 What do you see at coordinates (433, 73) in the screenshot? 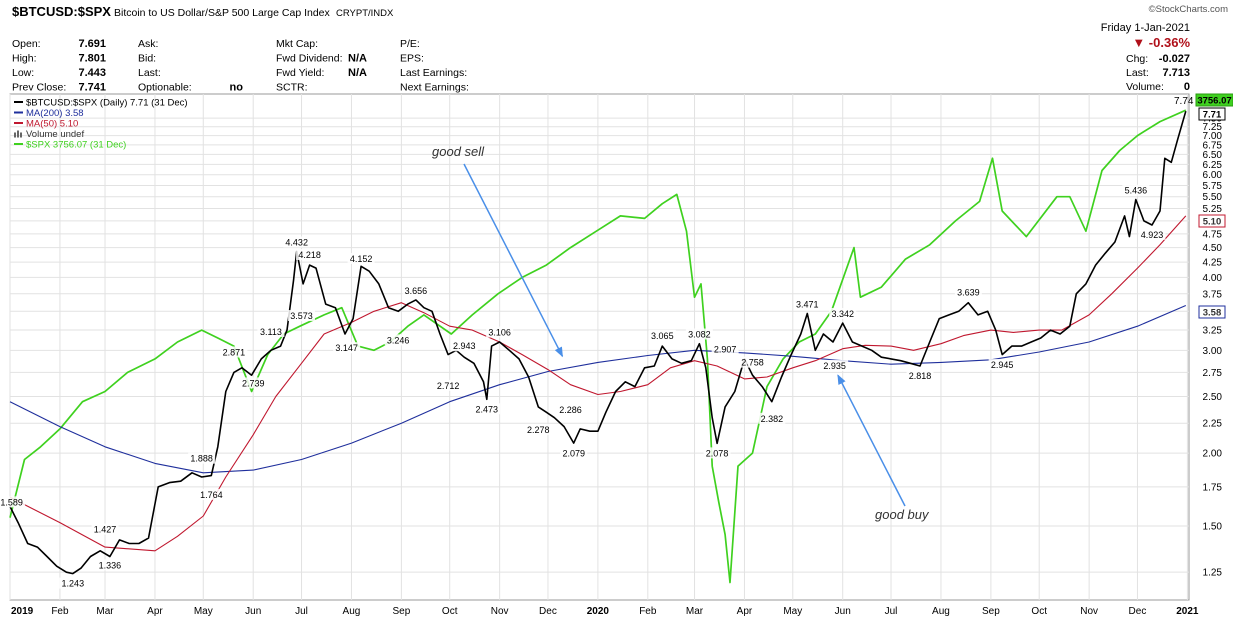
I see `info-label: Last Earnings:` at bounding box center [433, 73].